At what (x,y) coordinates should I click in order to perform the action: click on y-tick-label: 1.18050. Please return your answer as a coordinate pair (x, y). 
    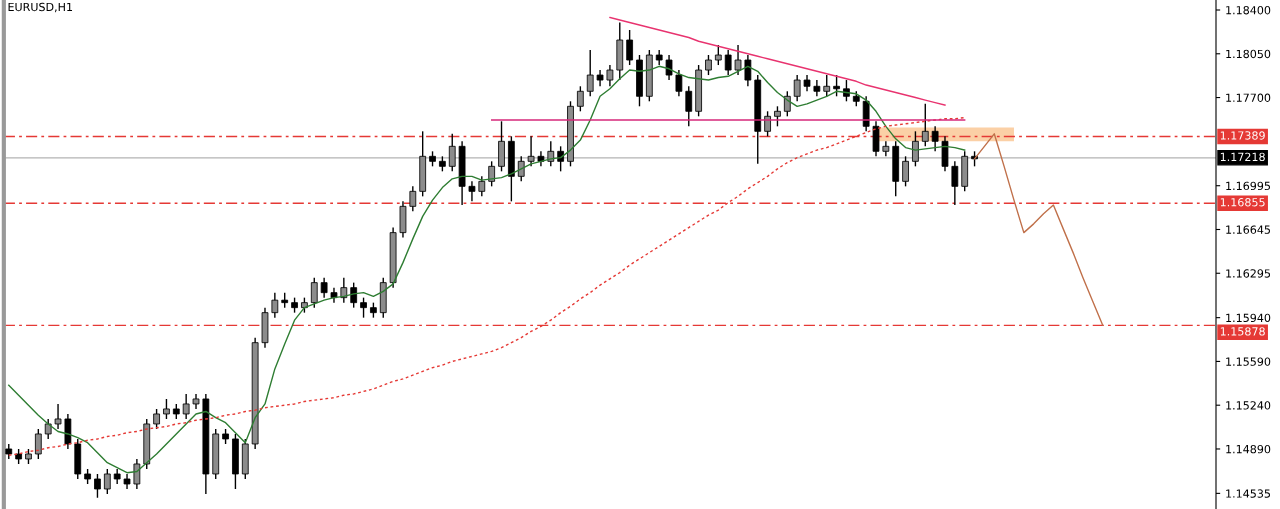
    Looking at the image, I should click on (1248, 54).